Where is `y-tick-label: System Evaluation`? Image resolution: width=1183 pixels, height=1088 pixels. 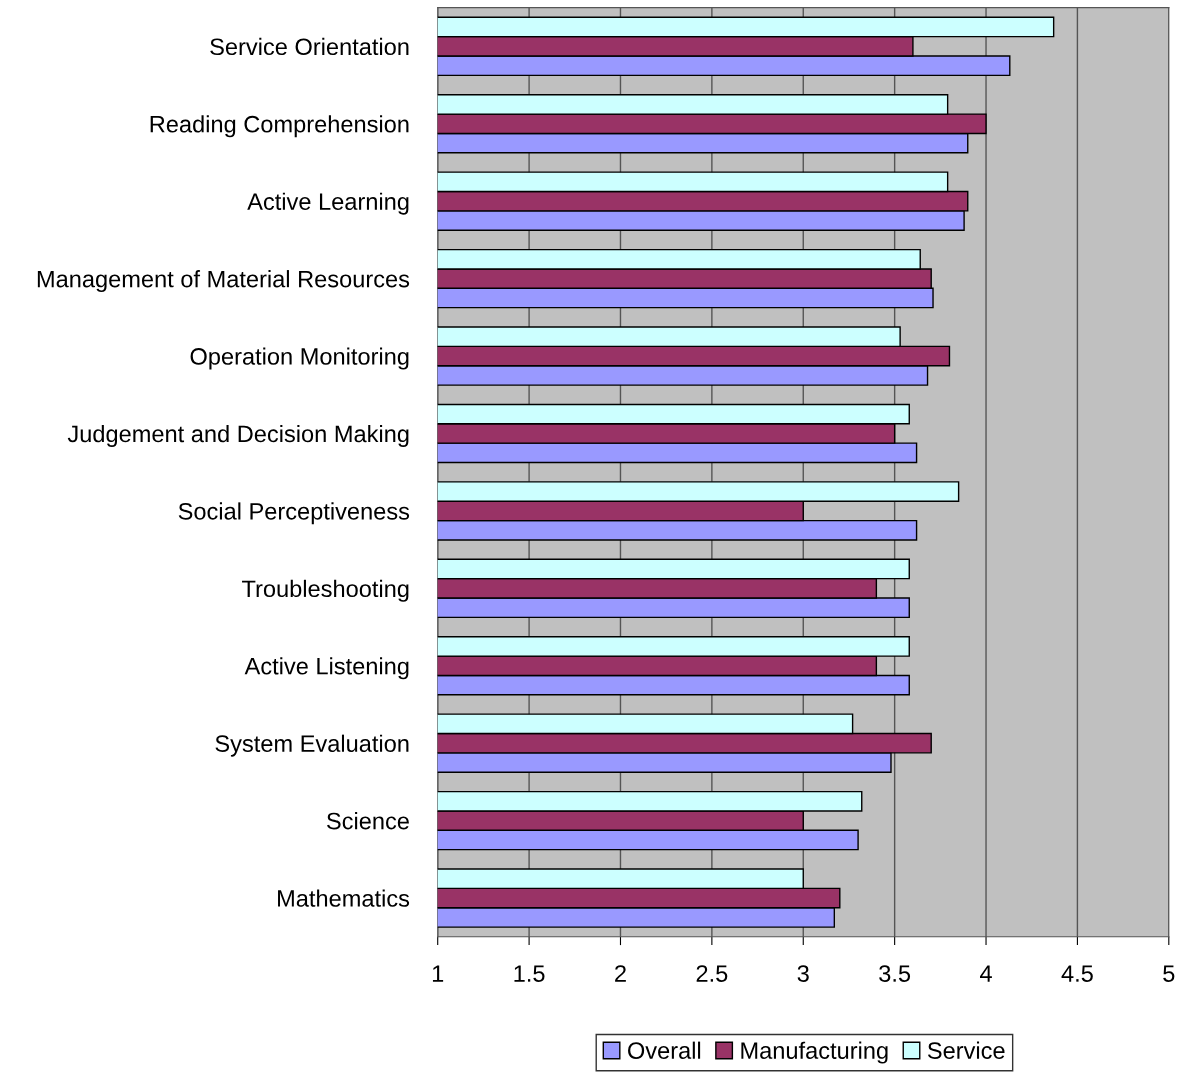 y-tick-label: System Evaluation is located at coordinates (312, 745).